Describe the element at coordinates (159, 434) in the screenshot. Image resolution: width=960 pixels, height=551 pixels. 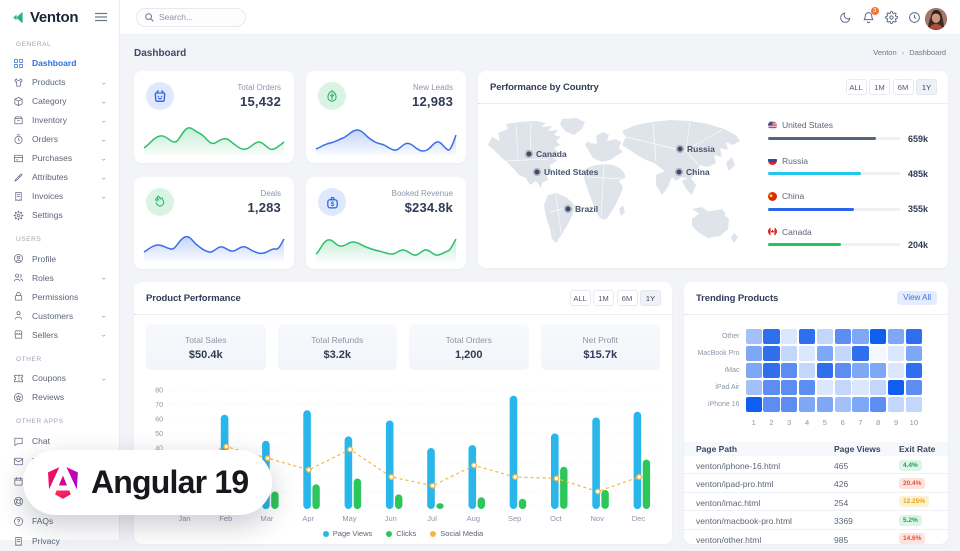
I see `svg-text: 50` at that location.